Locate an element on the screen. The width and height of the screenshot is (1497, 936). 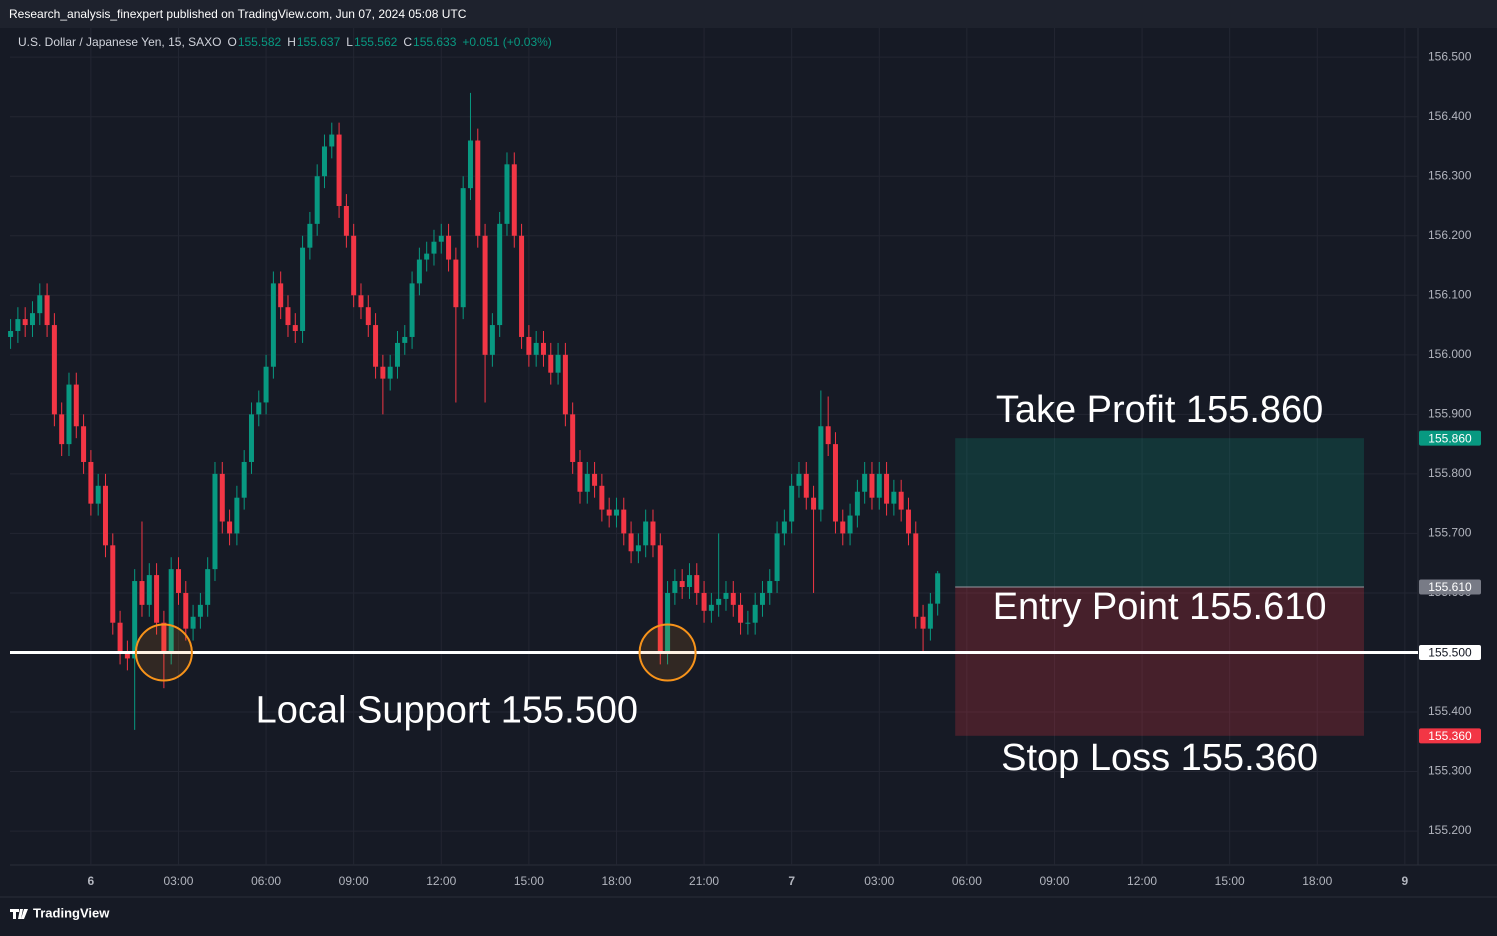
stop-loss-label: Stop Loss 155.360 is located at coordinates (1159, 758).